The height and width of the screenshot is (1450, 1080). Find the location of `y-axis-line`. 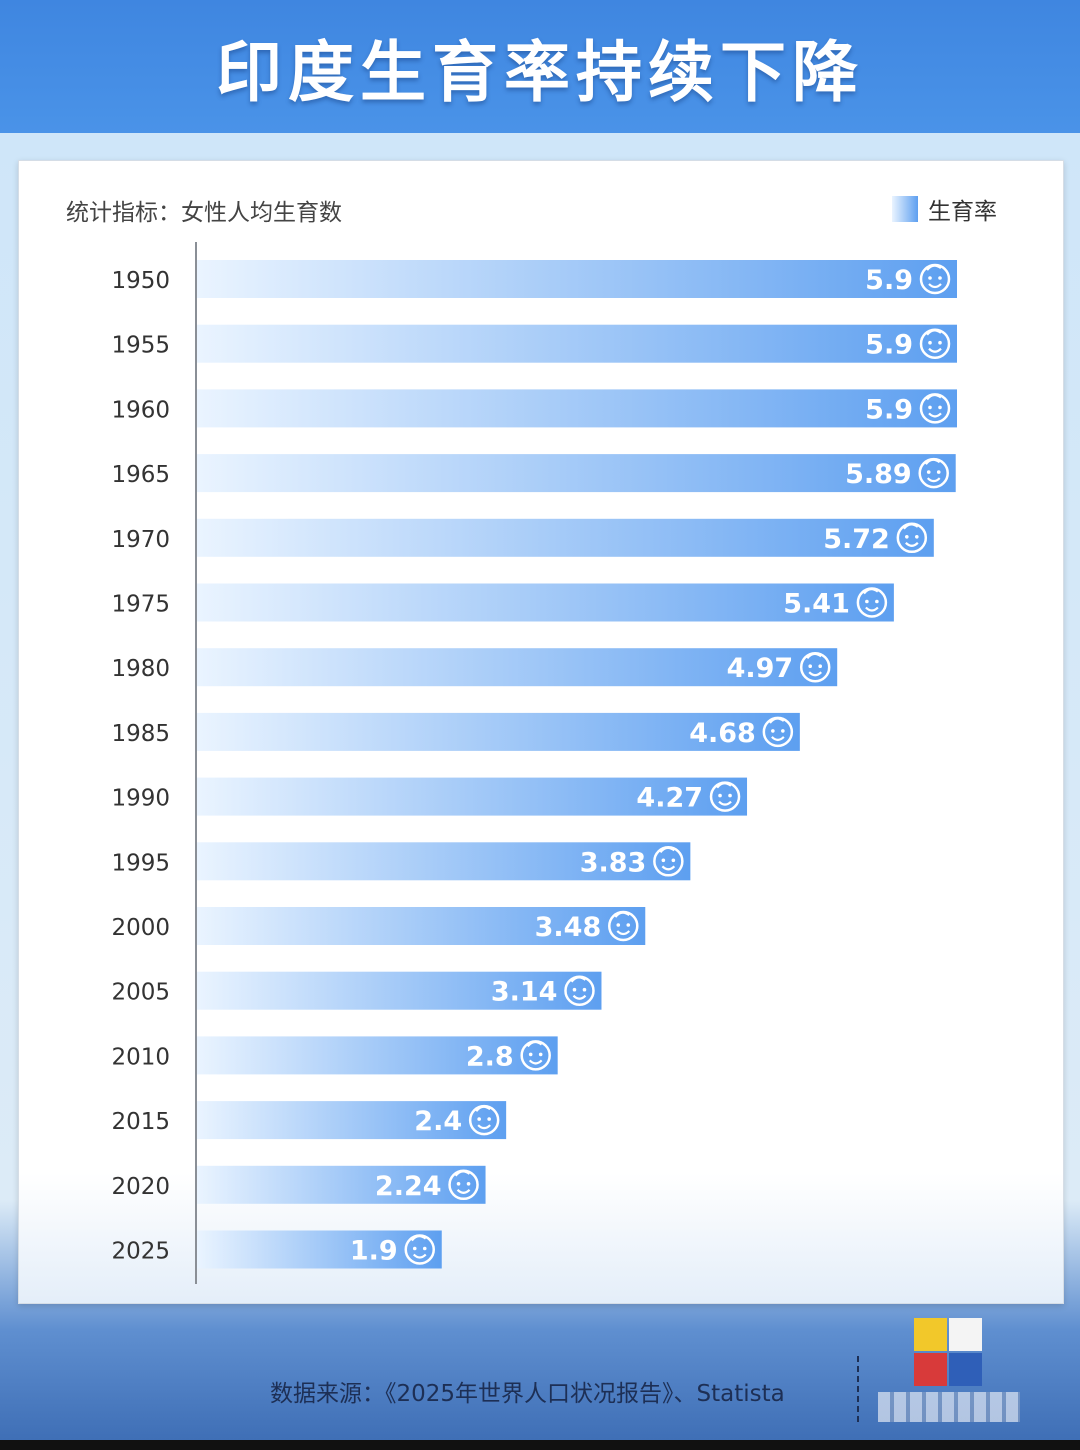

y-axis-line is located at coordinates (196, 763).